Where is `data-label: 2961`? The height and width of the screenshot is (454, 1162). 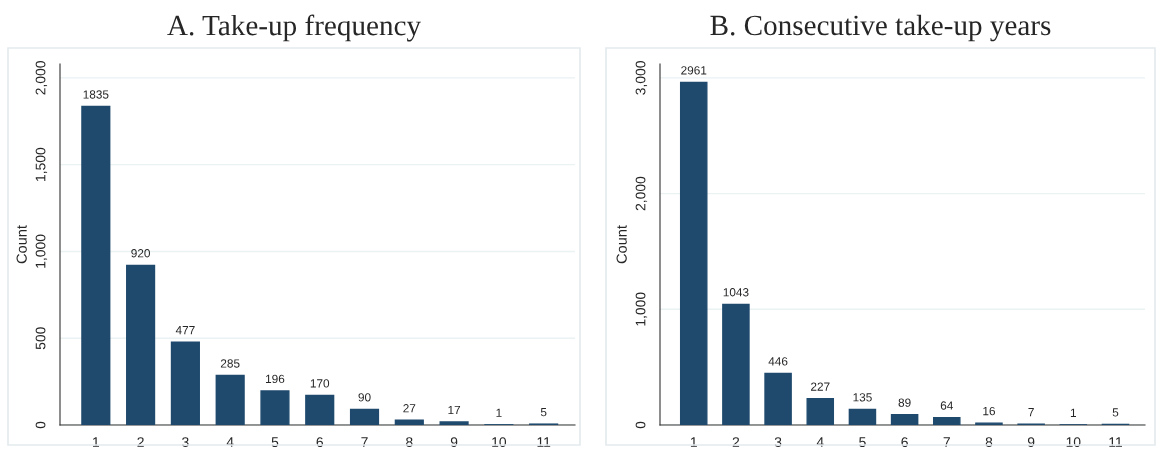
data-label: 2961 is located at coordinates (694, 70).